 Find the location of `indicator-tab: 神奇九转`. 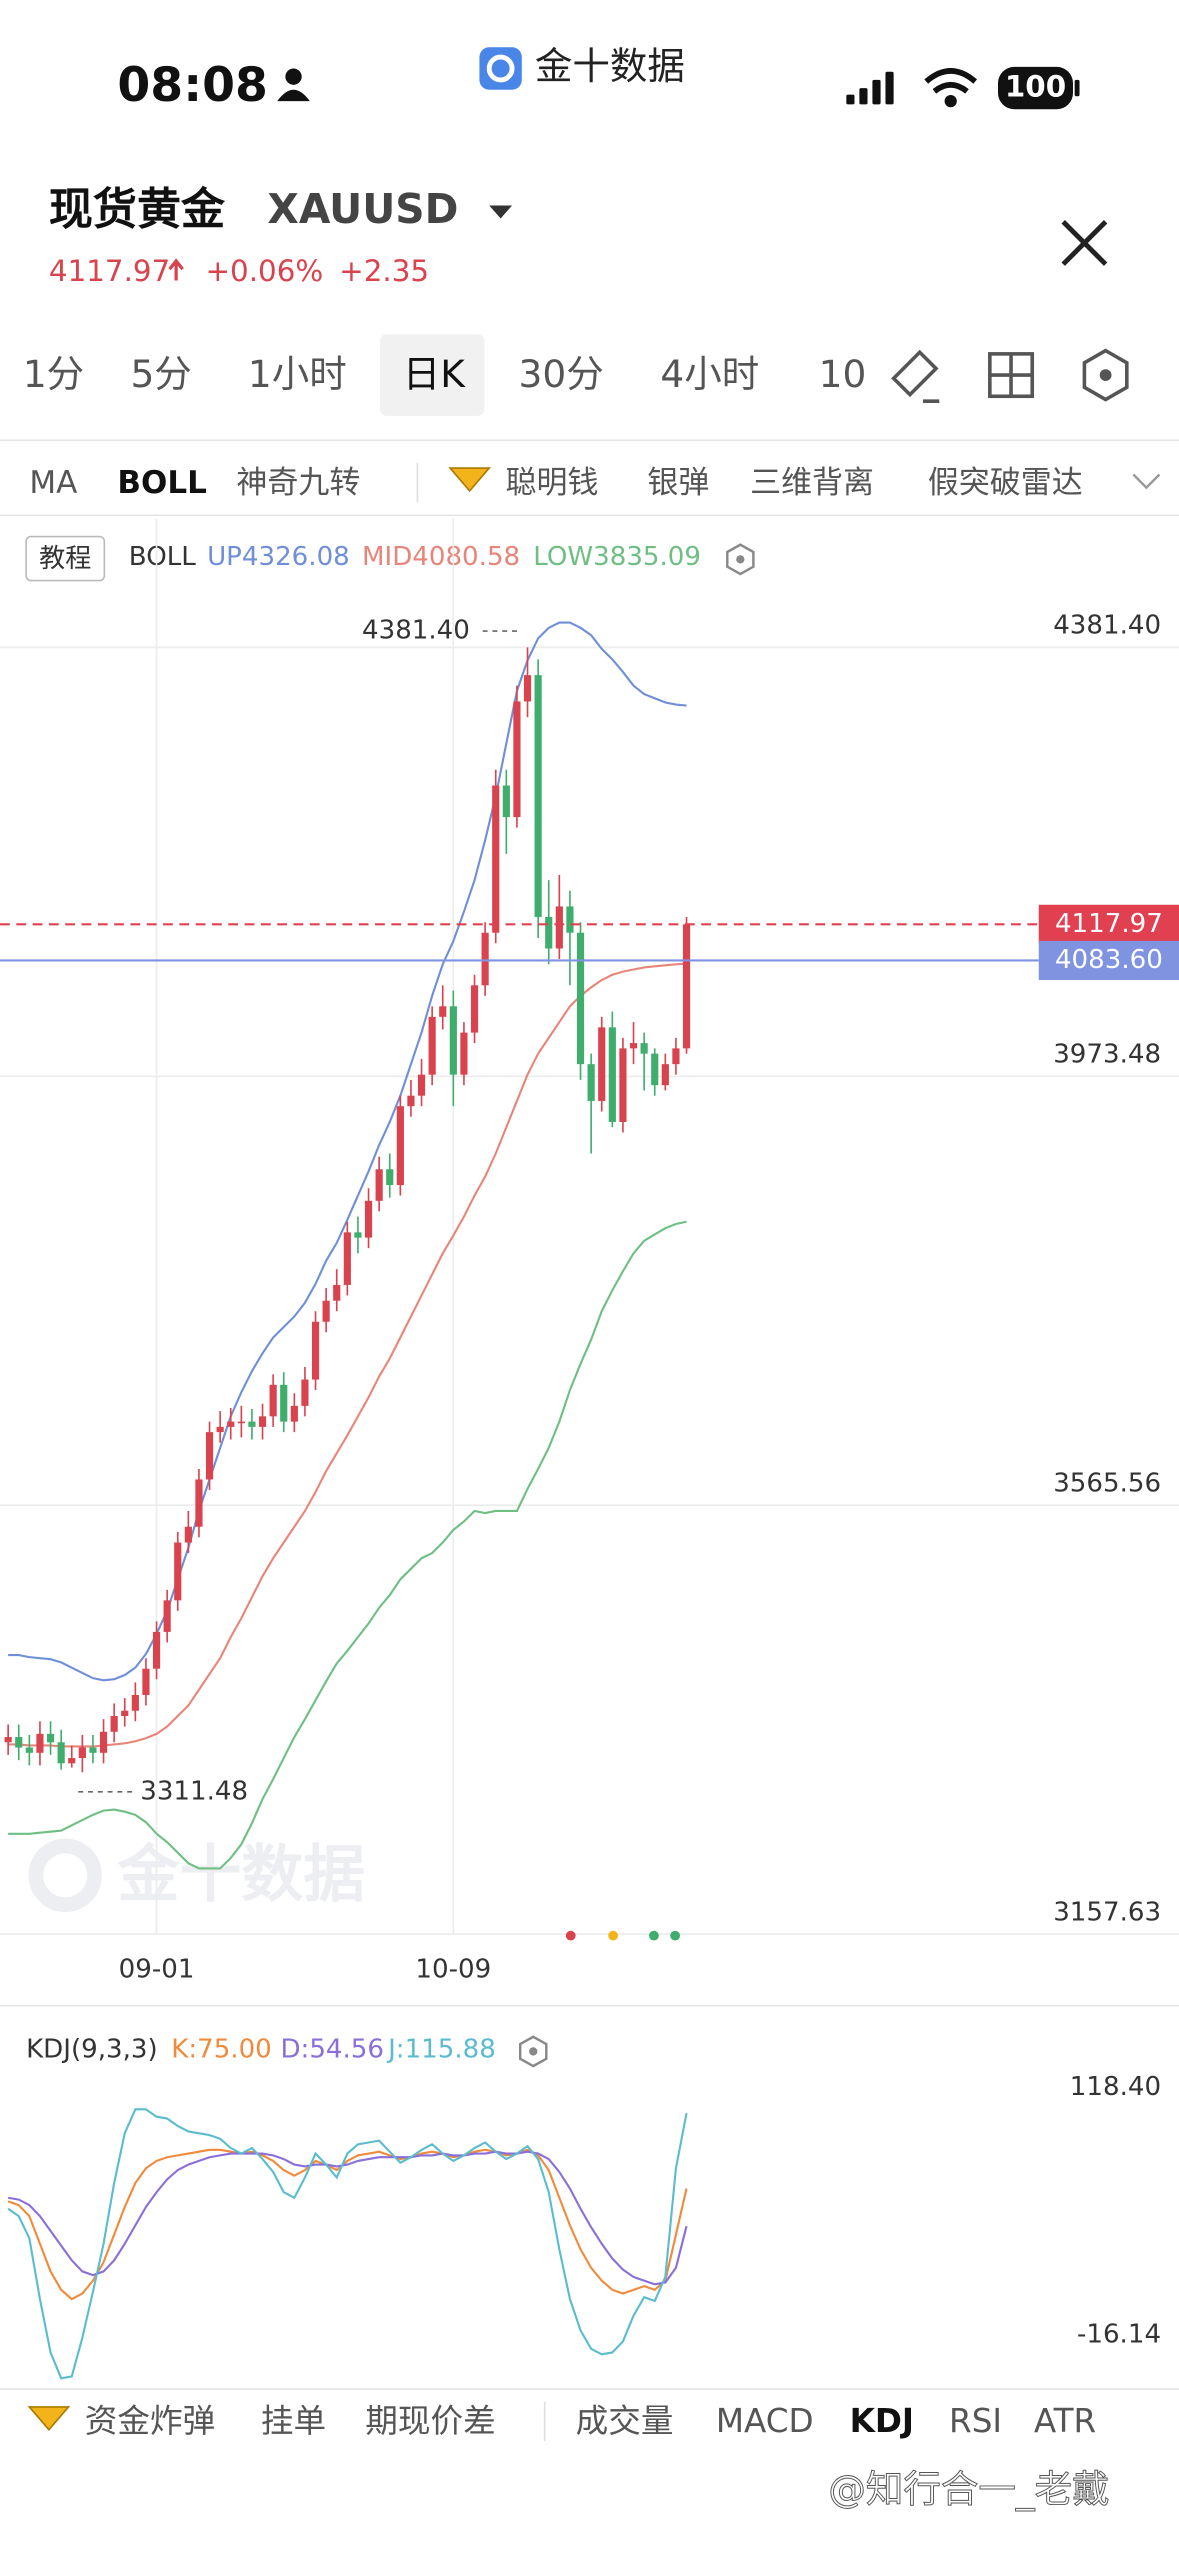

indicator-tab: 神奇九转 is located at coordinates (298, 483).